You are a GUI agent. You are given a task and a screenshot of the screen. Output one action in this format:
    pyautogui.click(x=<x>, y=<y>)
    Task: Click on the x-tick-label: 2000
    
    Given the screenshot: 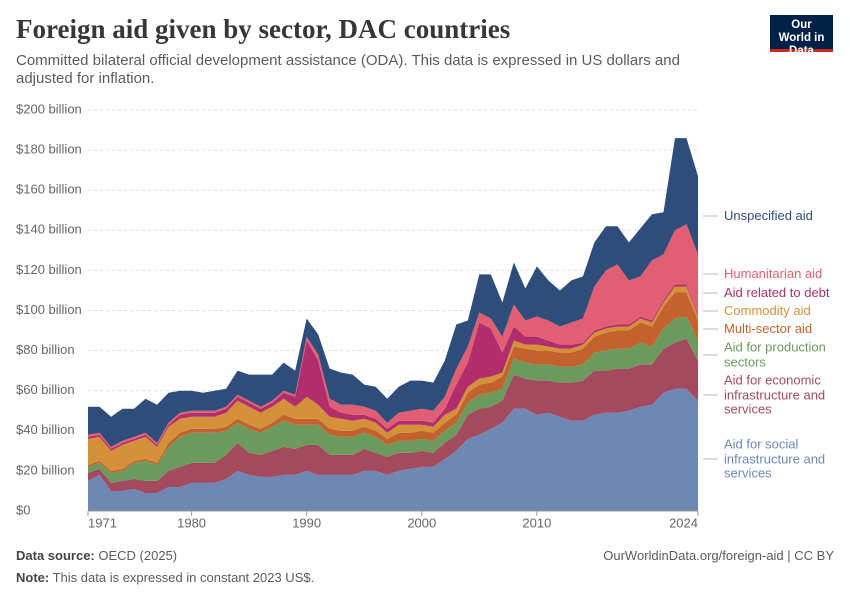 What is the action you would take?
    pyautogui.click(x=421, y=522)
    